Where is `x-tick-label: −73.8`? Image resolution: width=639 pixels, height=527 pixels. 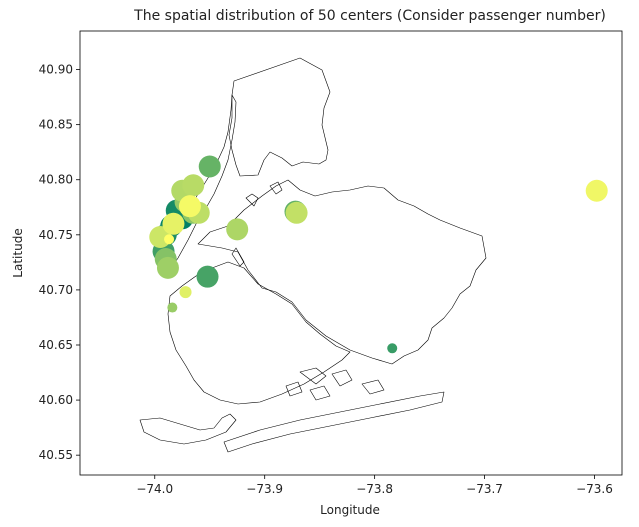
x-tick-label: −73.8 is located at coordinates (374, 489).